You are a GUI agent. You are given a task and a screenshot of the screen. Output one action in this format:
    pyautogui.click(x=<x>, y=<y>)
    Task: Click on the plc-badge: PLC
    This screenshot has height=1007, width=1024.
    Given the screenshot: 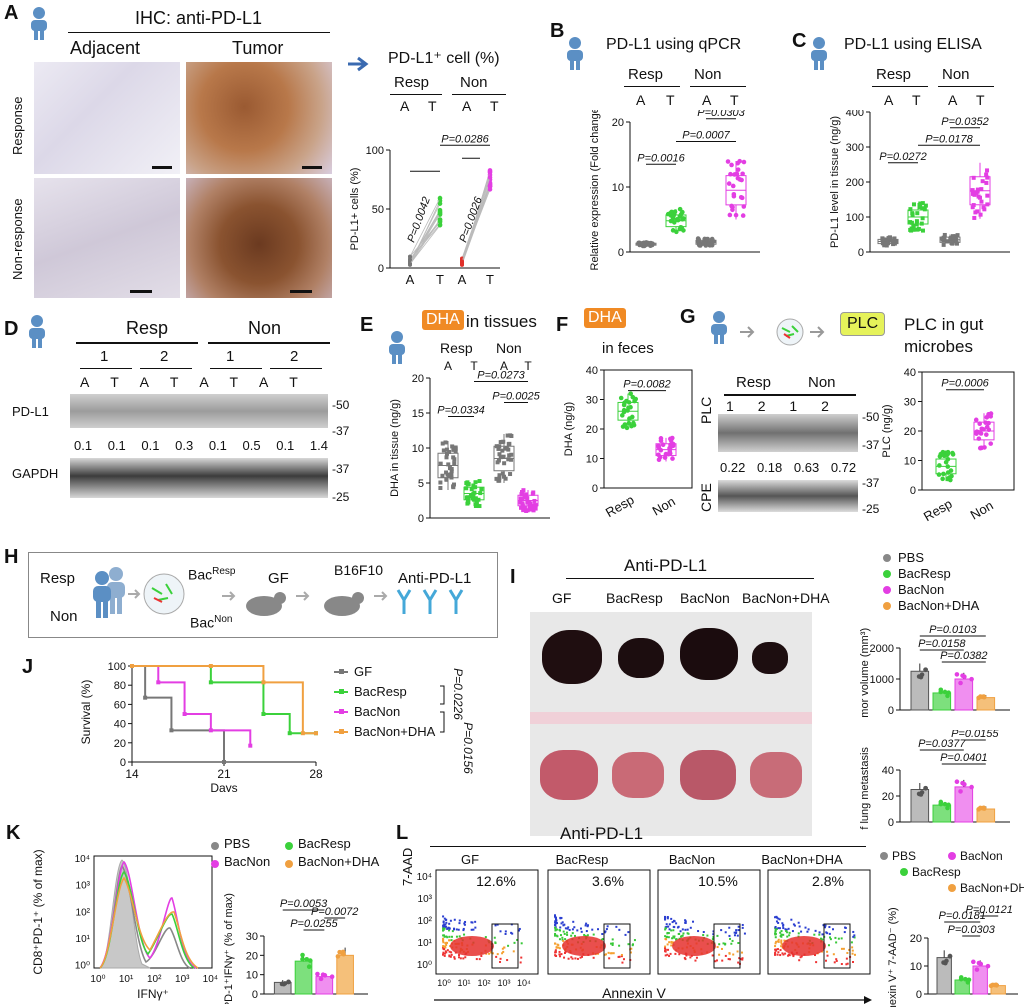 What is the action you would take?
    pyautogui.click(x=863, y=324)
    